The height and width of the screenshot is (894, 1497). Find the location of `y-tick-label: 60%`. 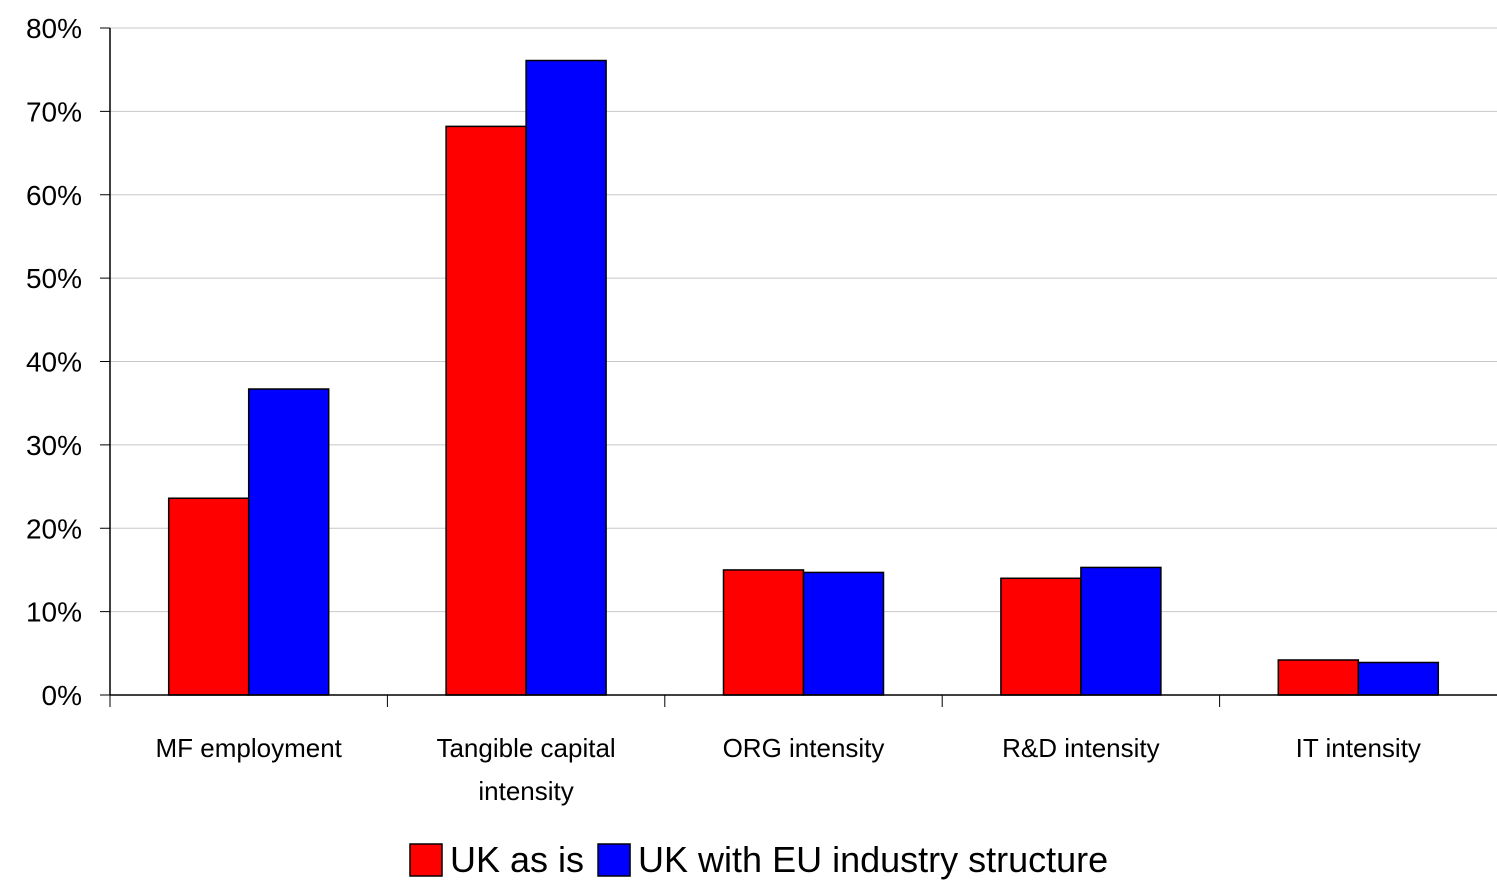

y-tick-label: 60% is located at coordinates (54, 195).